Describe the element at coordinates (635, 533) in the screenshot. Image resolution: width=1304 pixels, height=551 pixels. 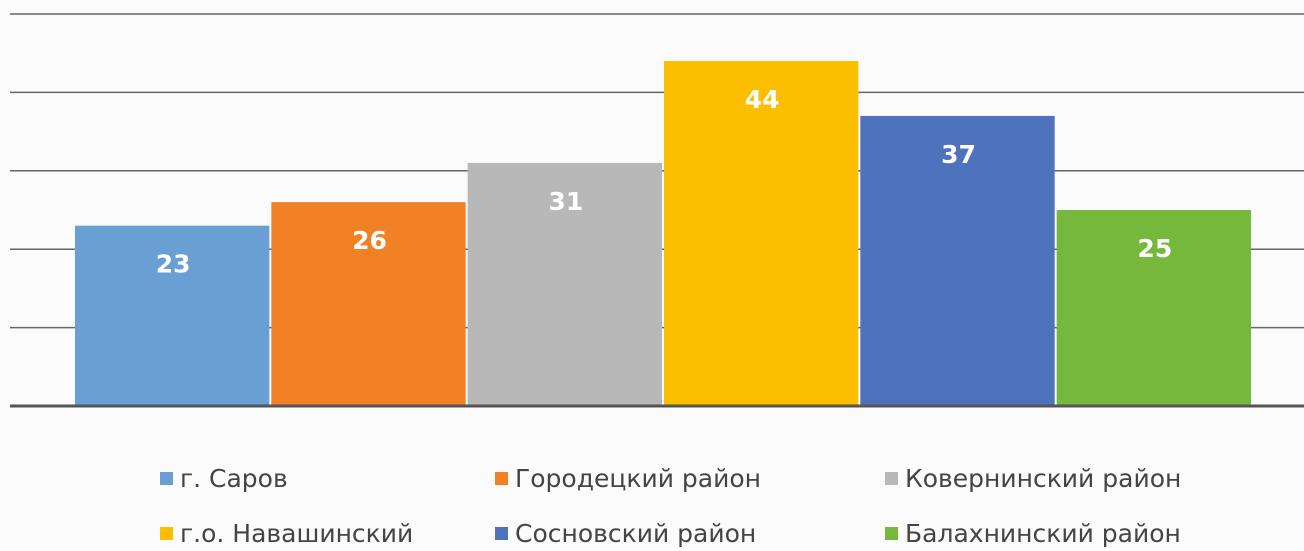
I see `legend-label: Сосновский район` at that location.